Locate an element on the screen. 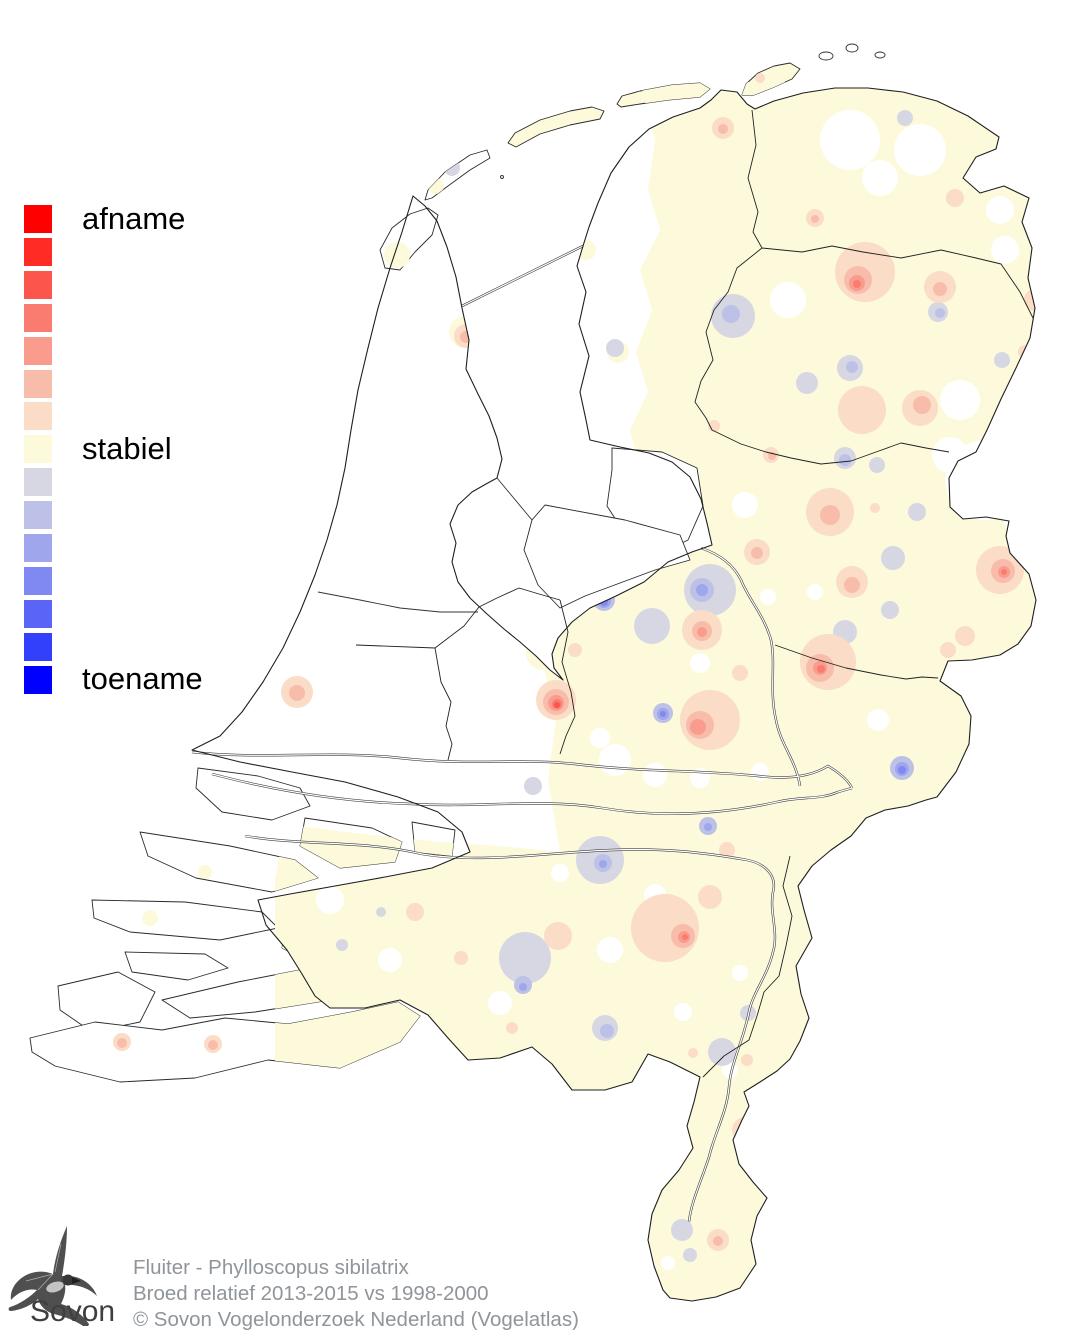  legend-label-stable: stabiel is located at coordinates (127, 448).